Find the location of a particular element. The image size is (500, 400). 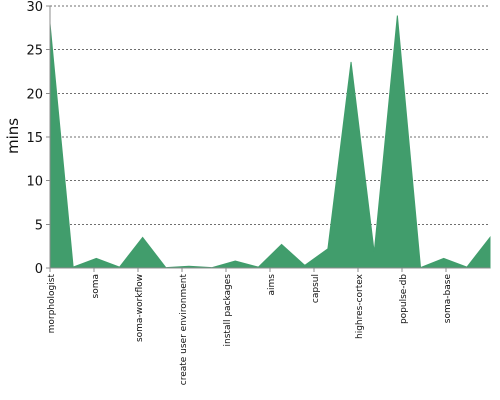

x-tick-label: highres-cortex is located at coordinates (360, 306).